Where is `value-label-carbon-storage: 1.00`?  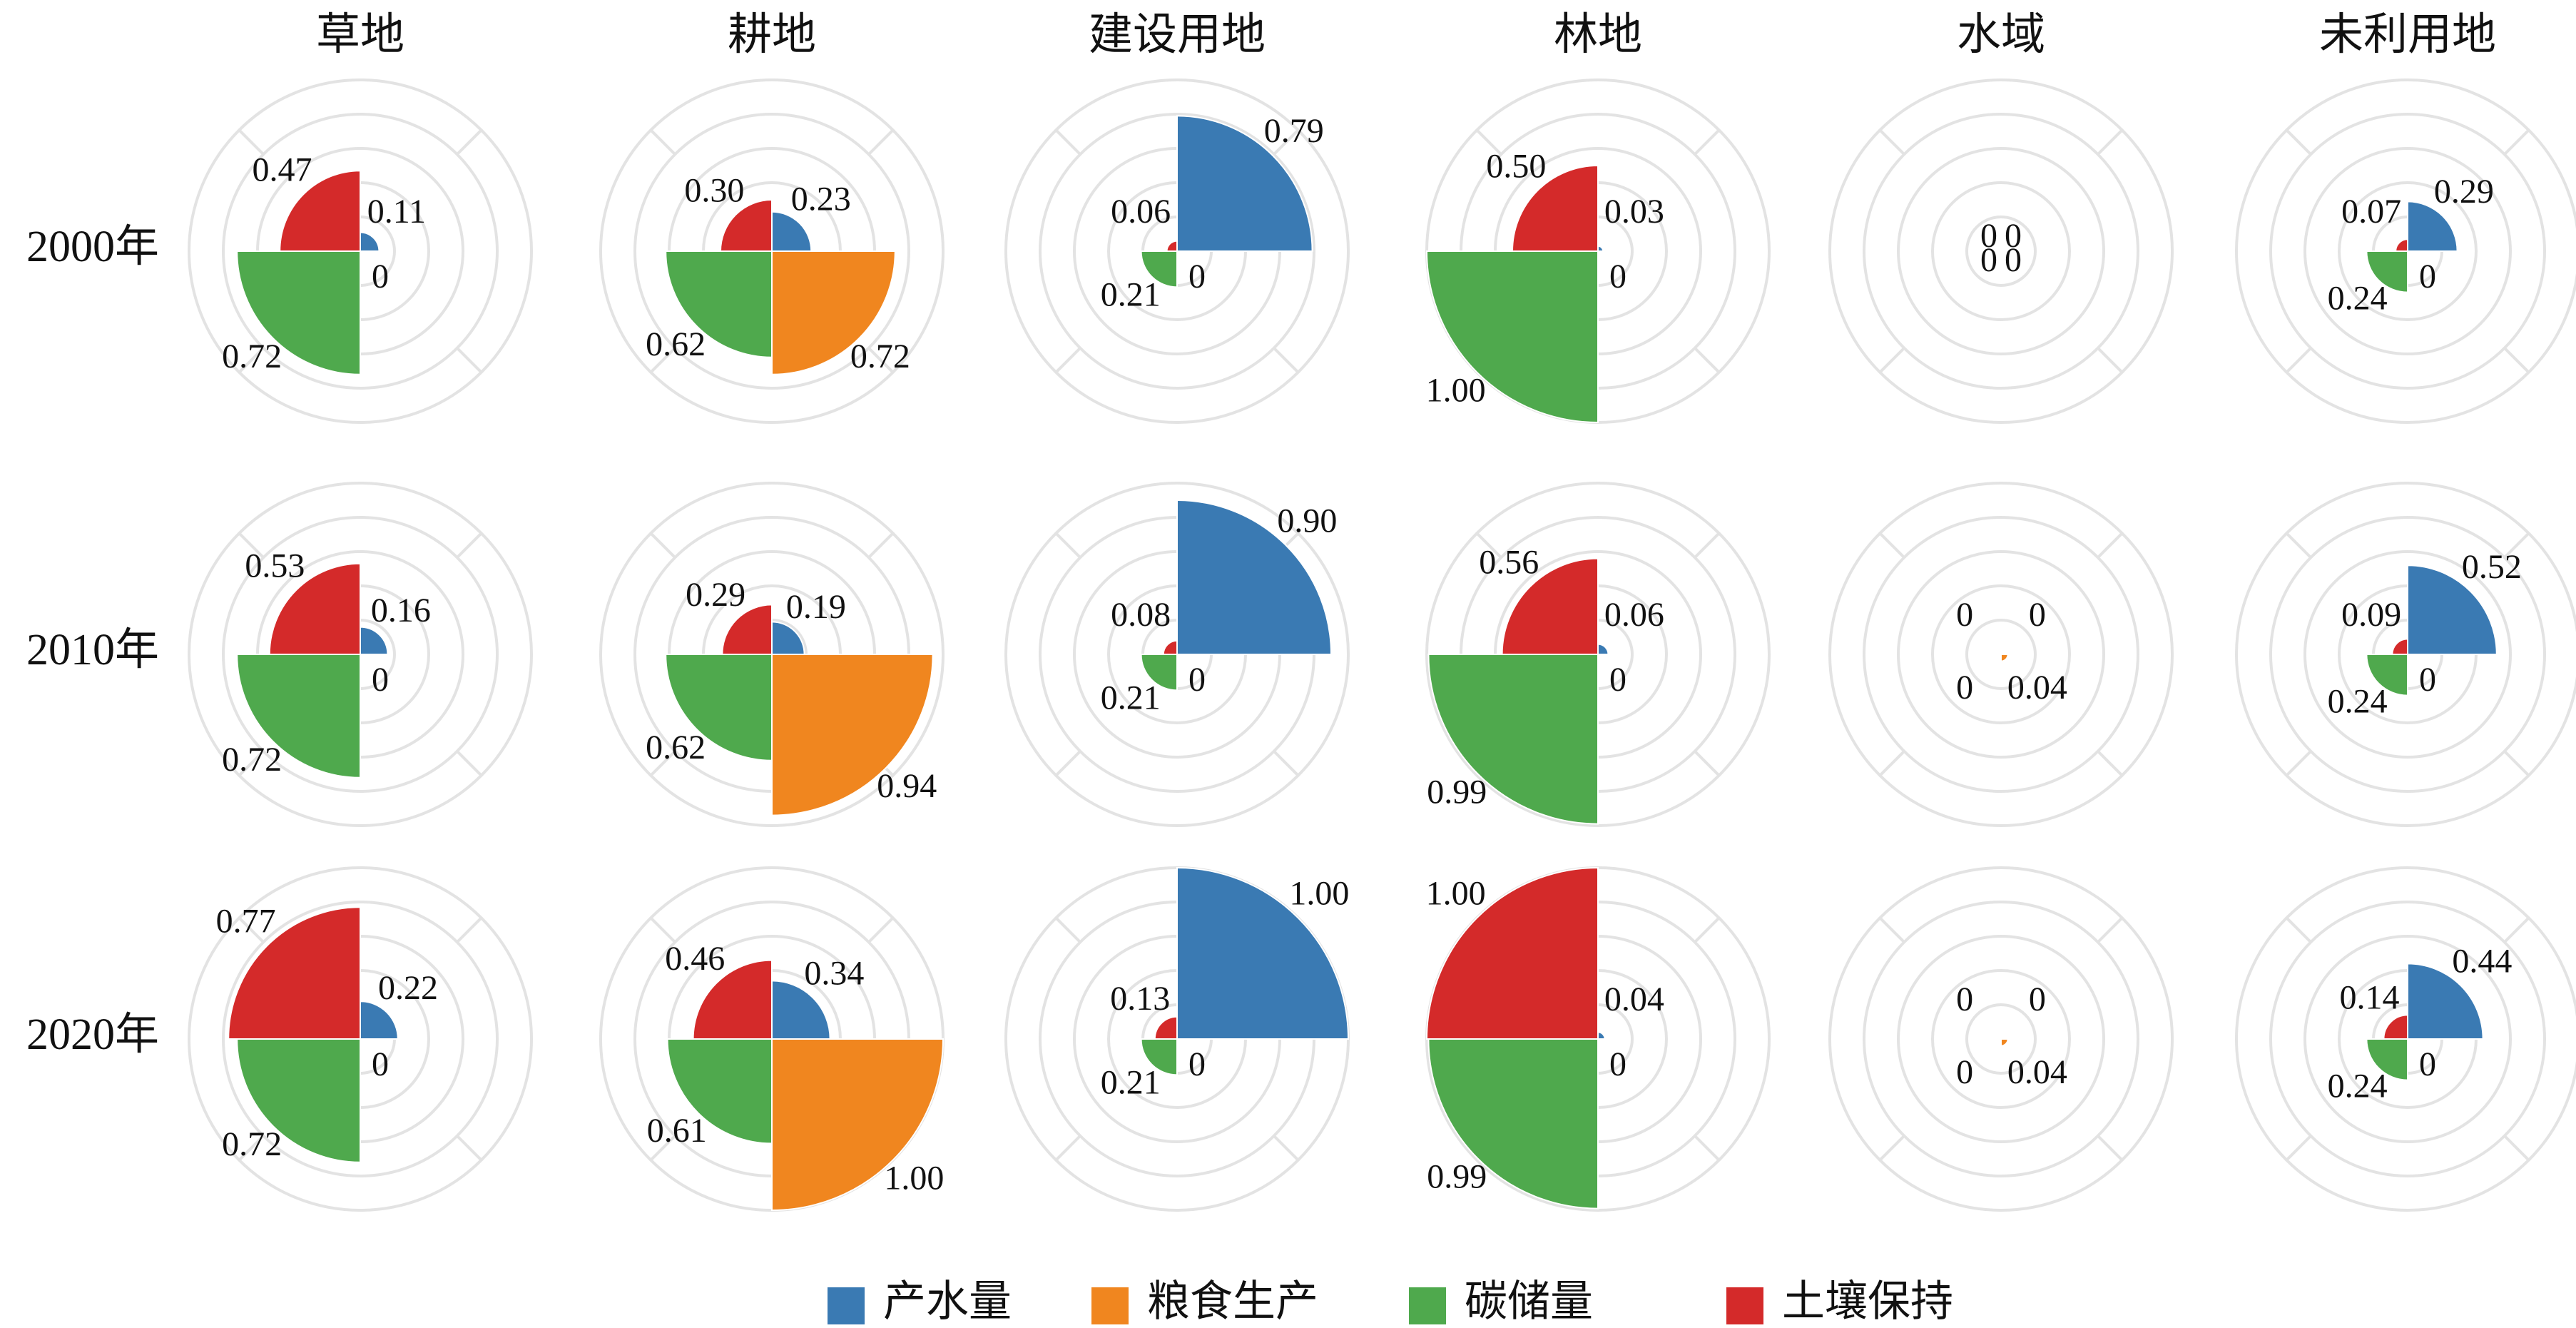 value-label-carbon-storage: 1.00 is located at coordinates (1456, 390).